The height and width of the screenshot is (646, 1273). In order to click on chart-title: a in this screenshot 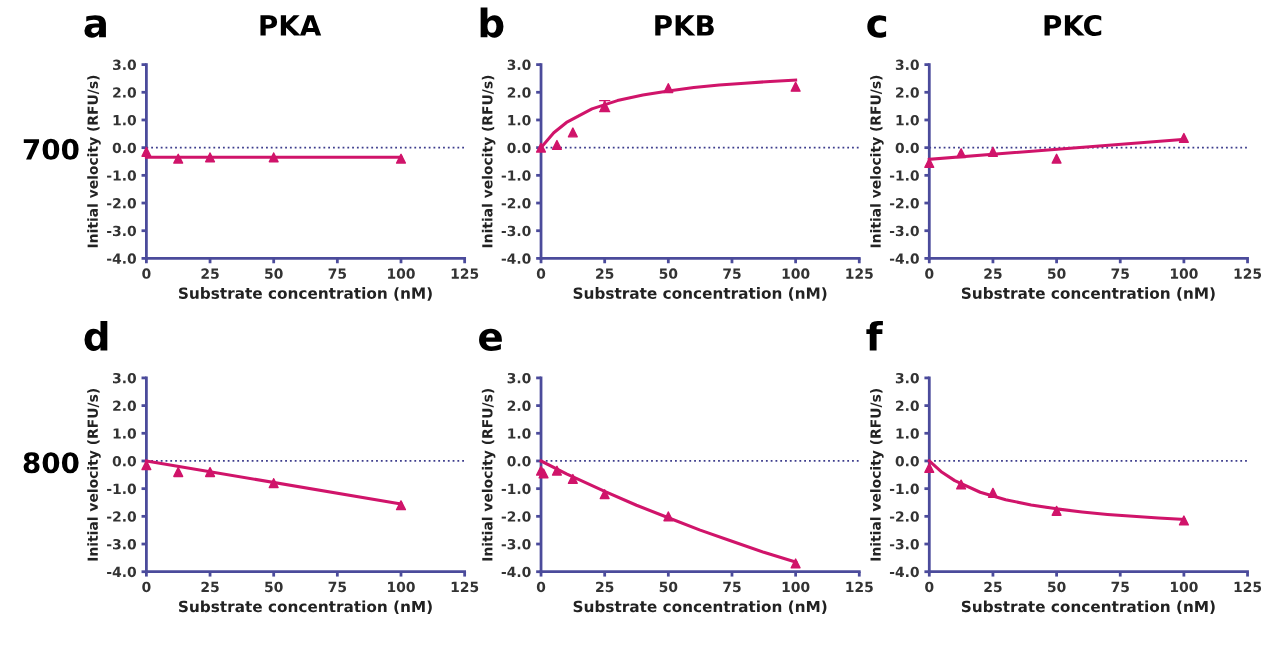, I will do `click(95, 26)`.